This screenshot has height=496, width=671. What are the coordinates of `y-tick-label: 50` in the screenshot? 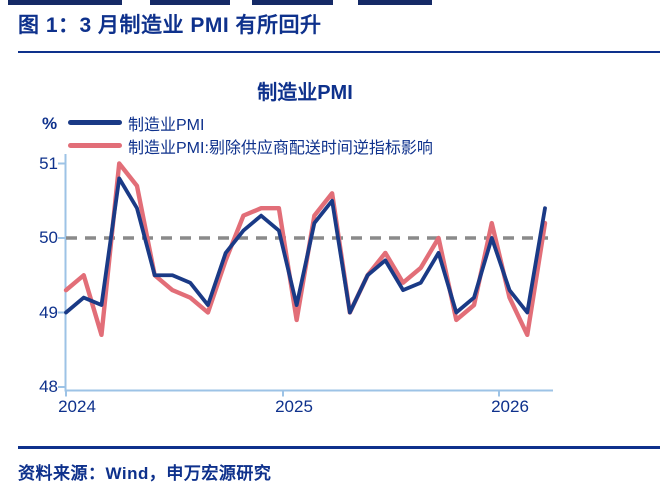 It's located at (48, 237).